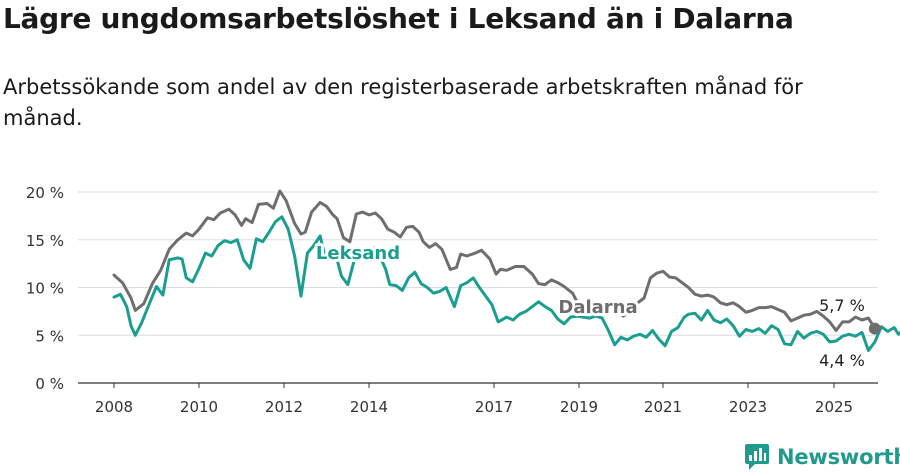 The height and width of the screenshot is (474, 900). I want to click on y-tick-label: 20 %, so click(45, 193).